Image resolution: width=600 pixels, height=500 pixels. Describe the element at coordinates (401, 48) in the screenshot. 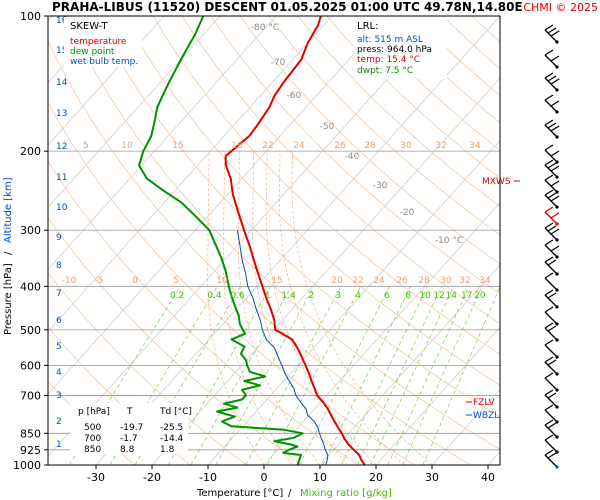

I see `lrl-box` at that location.